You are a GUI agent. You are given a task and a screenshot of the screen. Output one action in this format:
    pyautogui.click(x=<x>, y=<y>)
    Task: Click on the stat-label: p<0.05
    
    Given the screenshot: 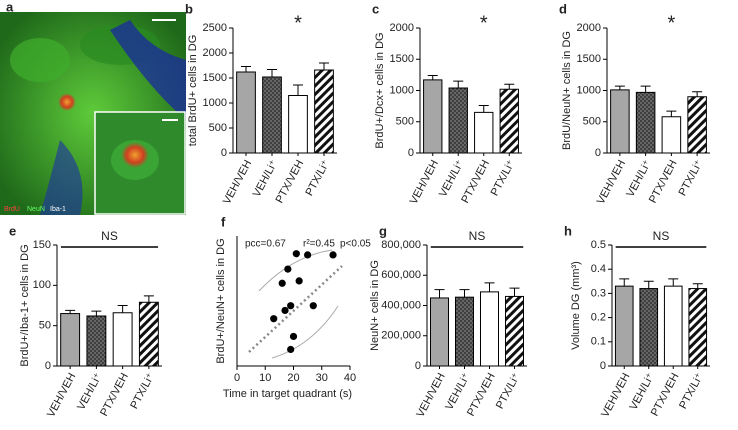 What is the action you would take?
    pyautogui.click(x=355, y=244)
    